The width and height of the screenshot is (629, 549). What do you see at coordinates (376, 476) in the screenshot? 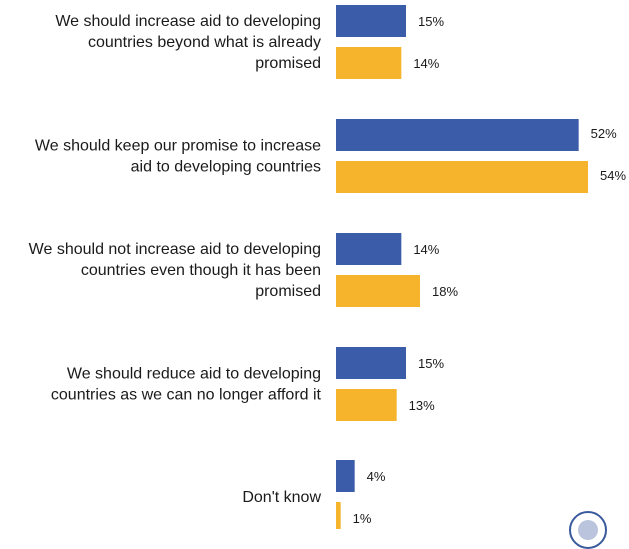
I see `value-label: 4%` at bounding box center [376, 476].